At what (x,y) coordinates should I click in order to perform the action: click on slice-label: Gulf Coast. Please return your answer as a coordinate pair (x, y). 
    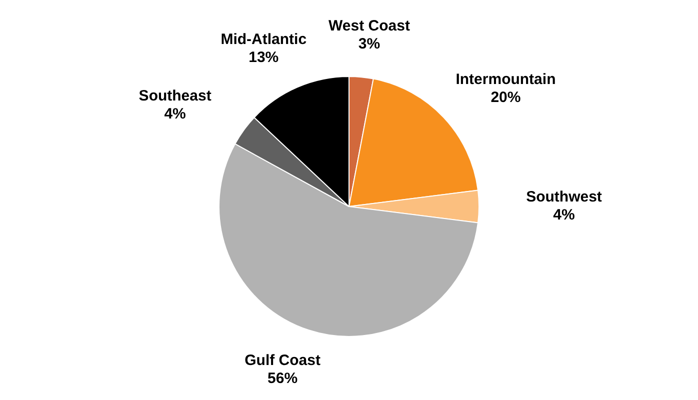
    Looking at the image, I should click on (282, 361).